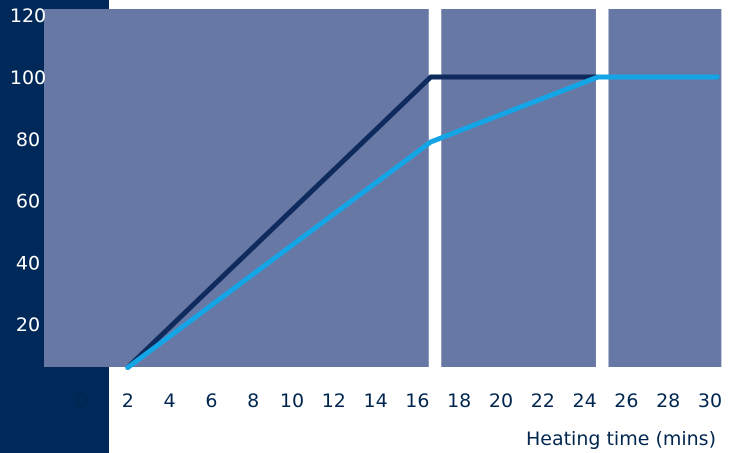 This screenshot has width=731, height=453. What do you see at coordinates (82, 401) in the screenshot?
I see `x-tick-0: 0` at bounding box center [82, 401].